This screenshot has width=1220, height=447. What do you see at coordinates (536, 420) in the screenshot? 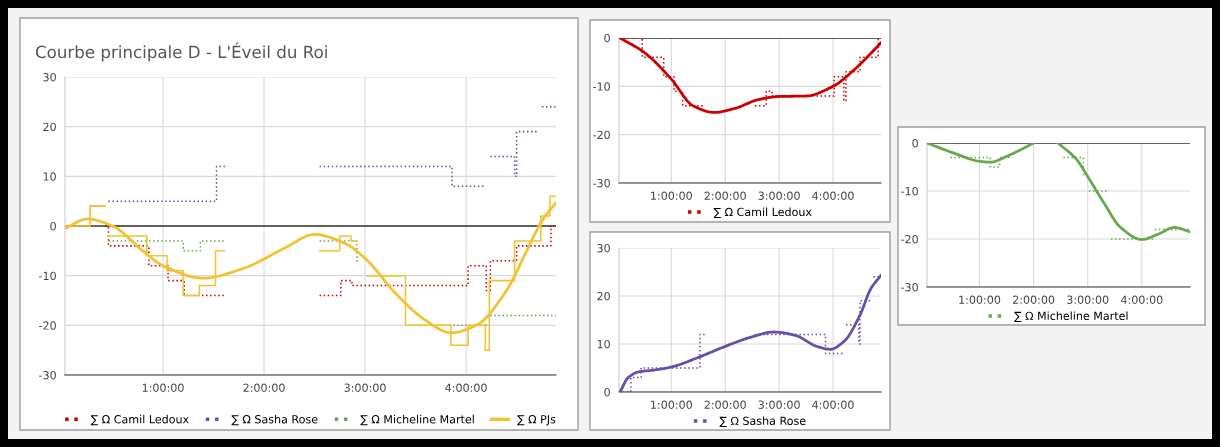
I see `legend-label: ∑ Ω PJs` at bounding box center [536, 420].